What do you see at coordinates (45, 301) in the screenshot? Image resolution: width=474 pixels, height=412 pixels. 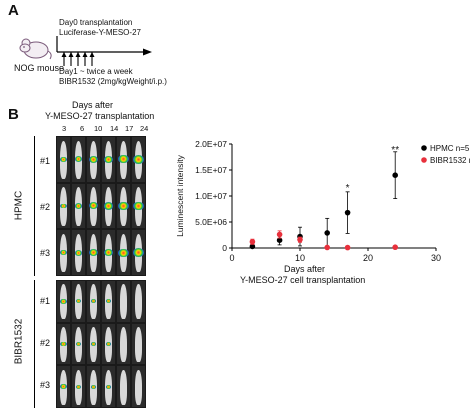 I see `row-label: #1` at bounding box center [45, 301].